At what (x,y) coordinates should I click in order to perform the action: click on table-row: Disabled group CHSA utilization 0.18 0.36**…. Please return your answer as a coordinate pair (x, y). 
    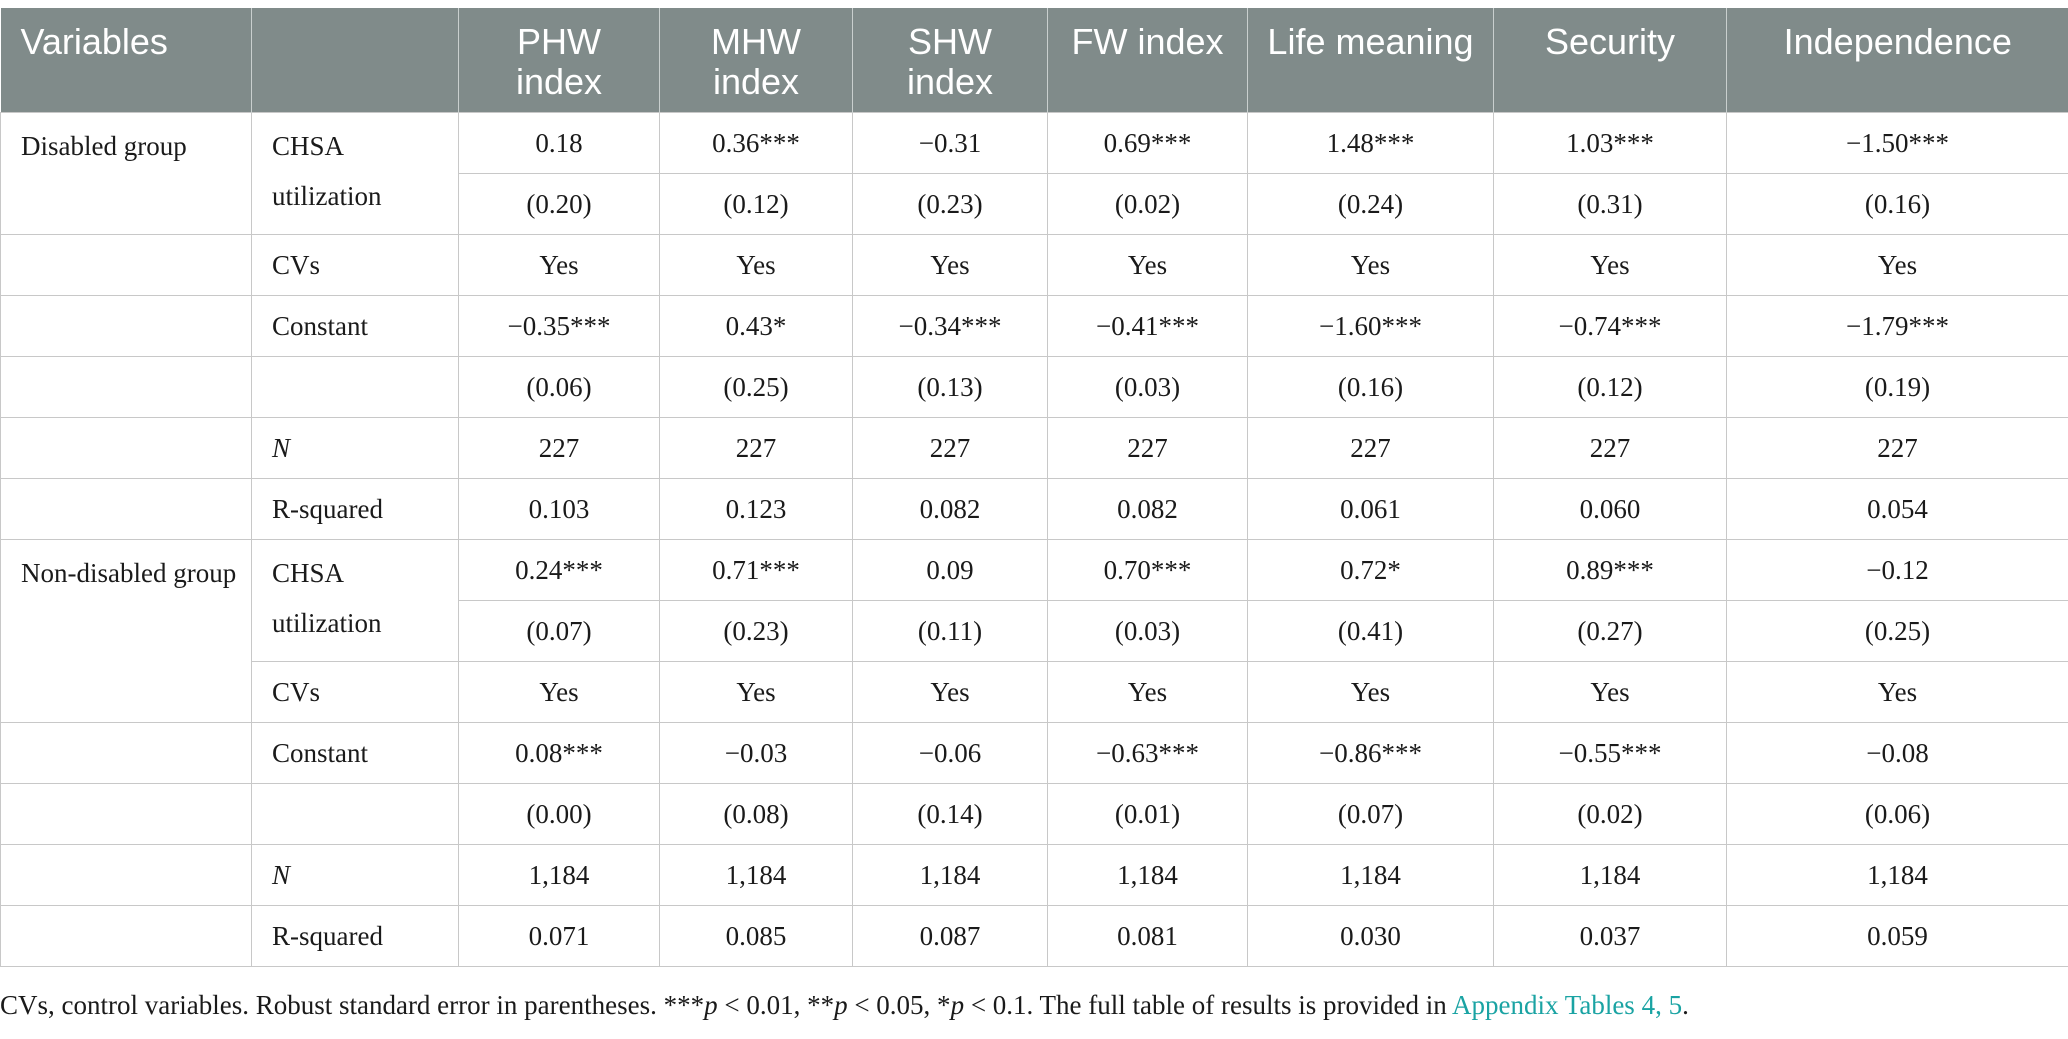
    Looking at the image, I should click on (1034, 173).